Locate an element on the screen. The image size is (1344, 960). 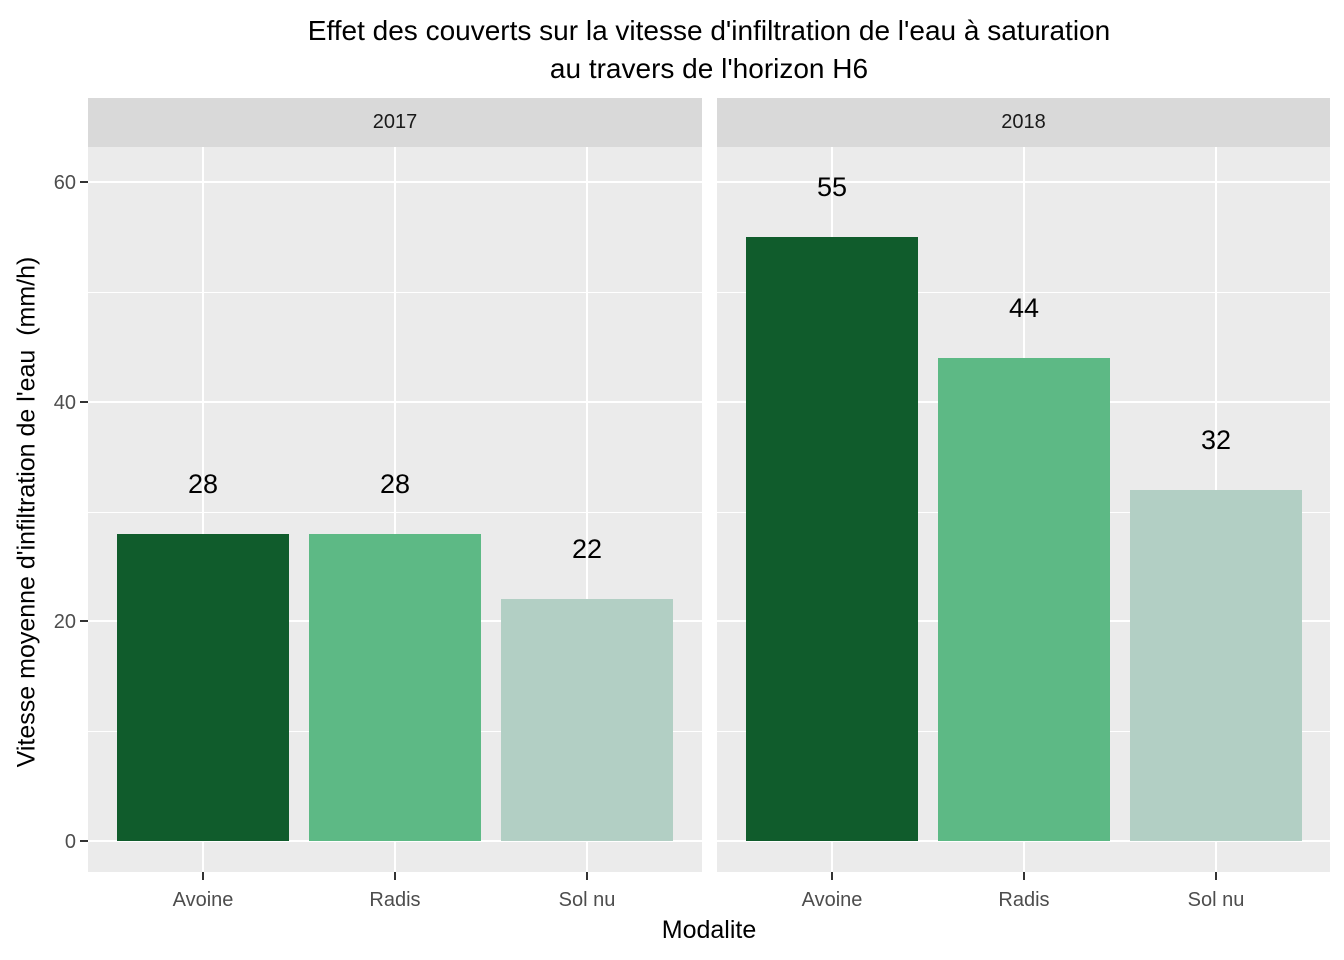
facet-strip-label: 2017 is located at coordinates (395, 122).